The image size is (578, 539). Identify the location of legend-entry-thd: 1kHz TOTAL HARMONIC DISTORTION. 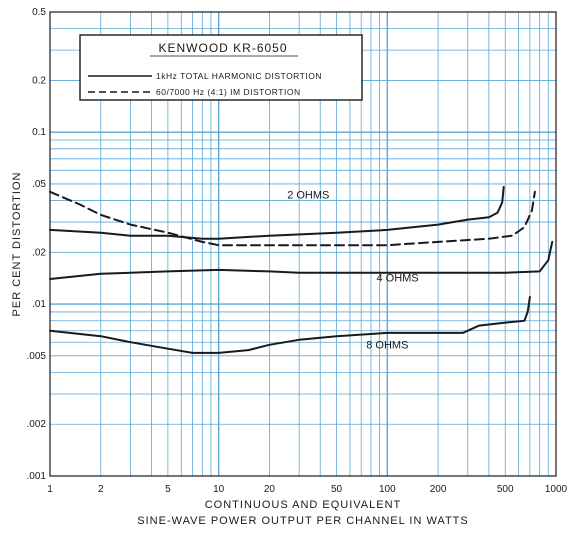
(239, 76).